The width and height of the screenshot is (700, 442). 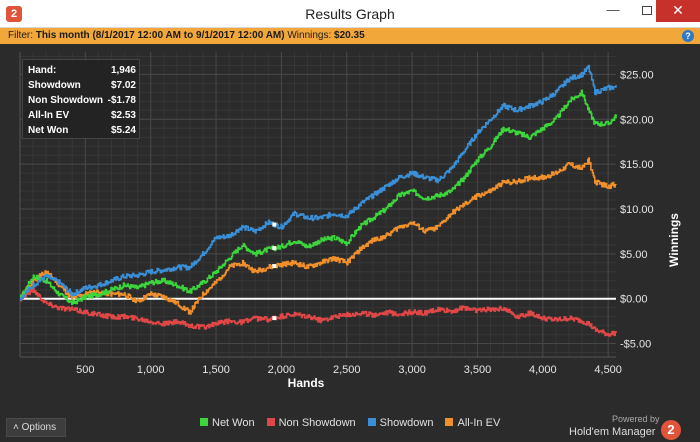 What do you see at coordinates (65, 100) in the screenshot?
I see `stat-label: Non Showdown` at bounding box center [65, 100].